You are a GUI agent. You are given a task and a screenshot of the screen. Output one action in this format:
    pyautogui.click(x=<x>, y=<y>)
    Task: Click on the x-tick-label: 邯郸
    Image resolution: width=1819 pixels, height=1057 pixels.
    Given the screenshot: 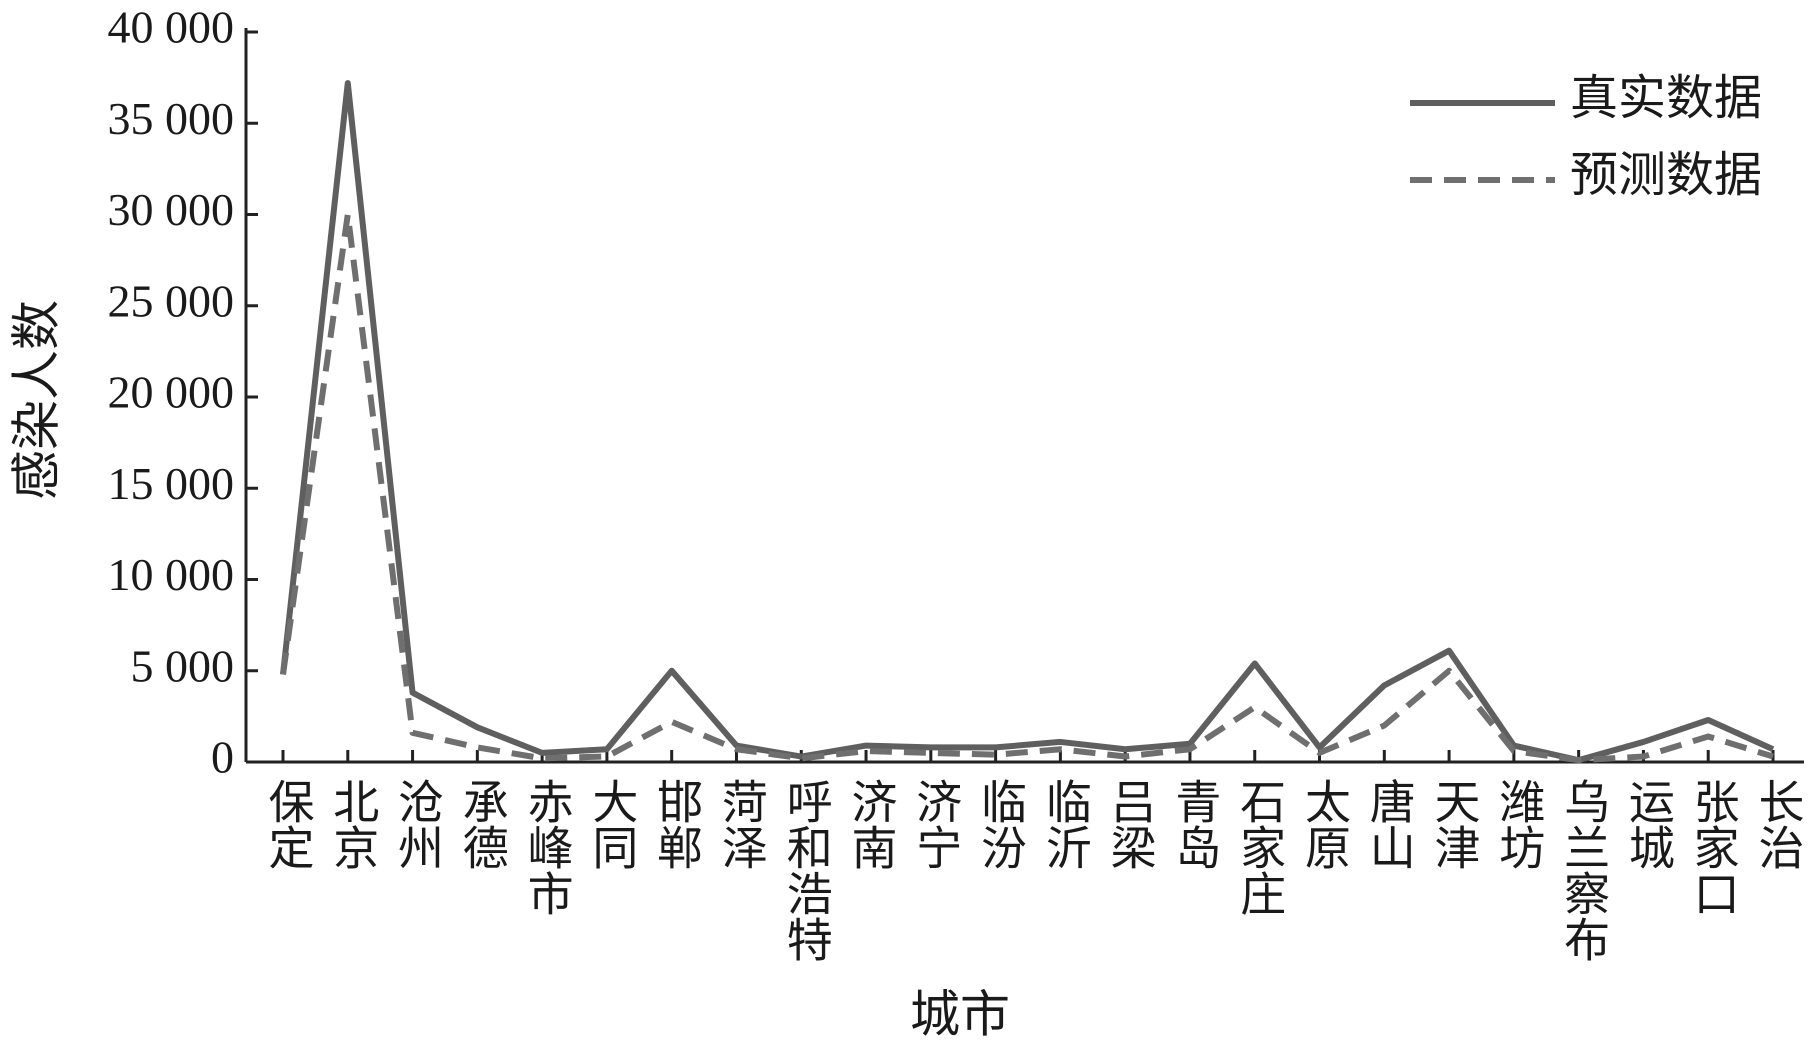 What is the action you would take?
    pyautogui.click(x=676, y=824)
    